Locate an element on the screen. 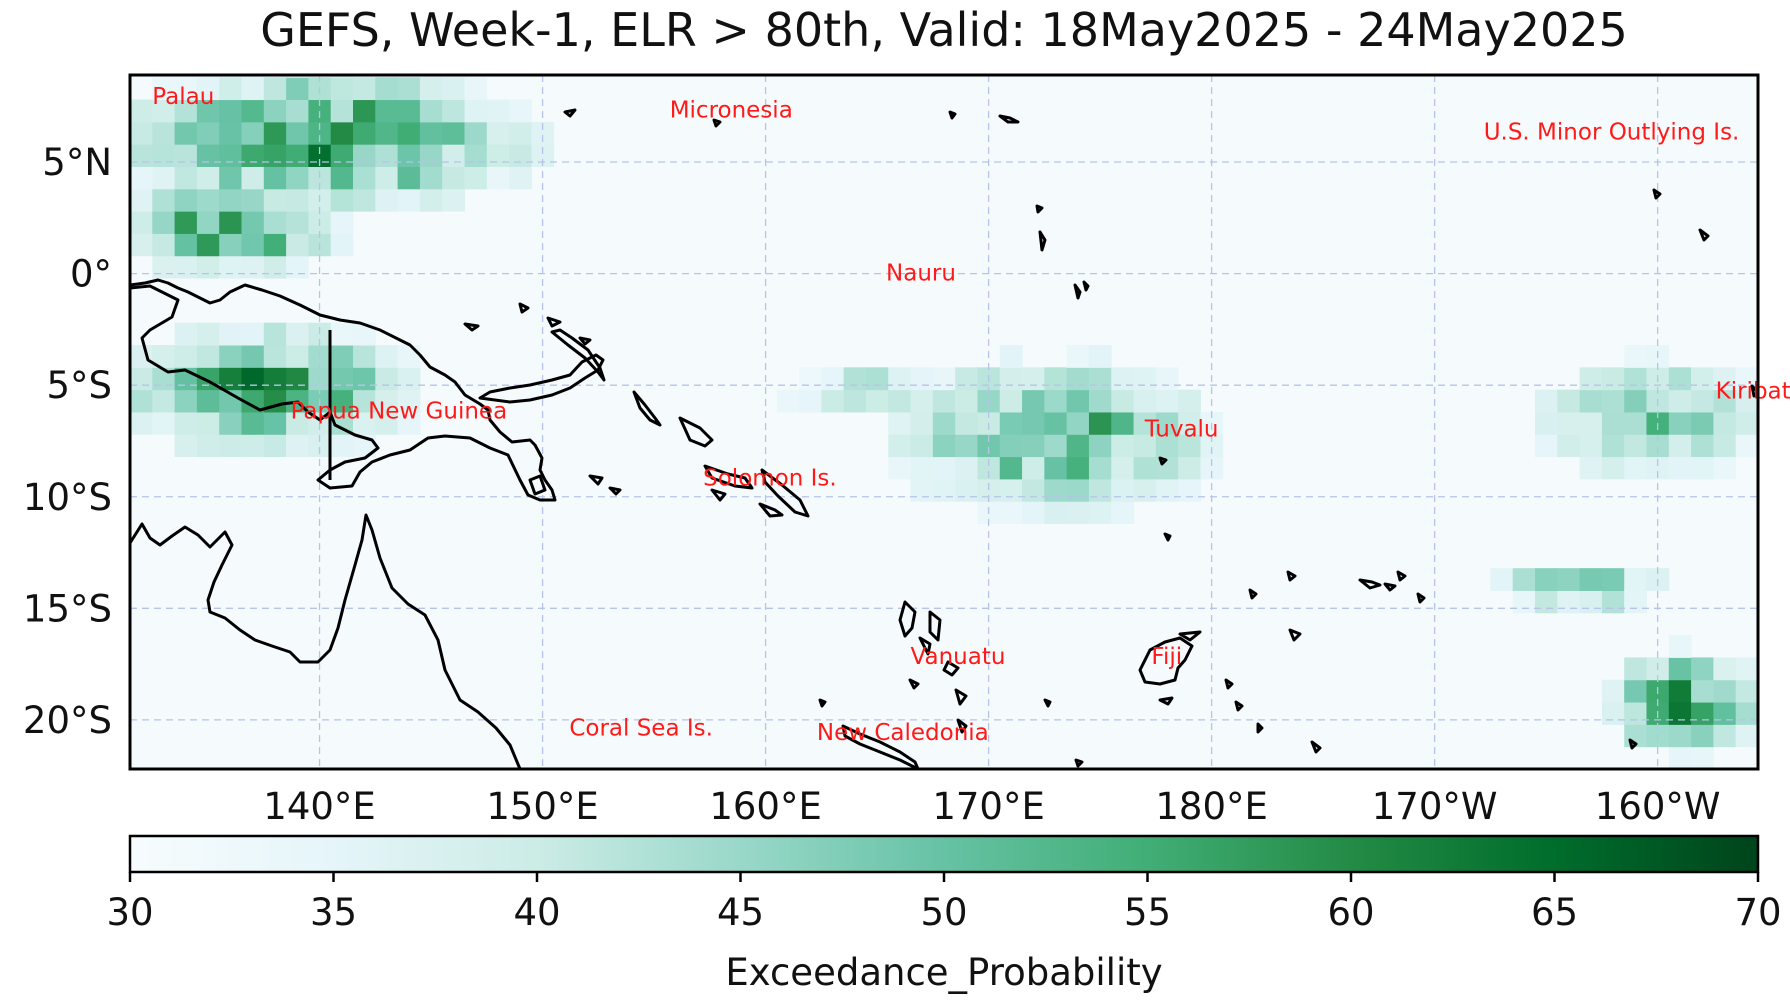  tonga-coastline is located at coordinates (1305, 691).